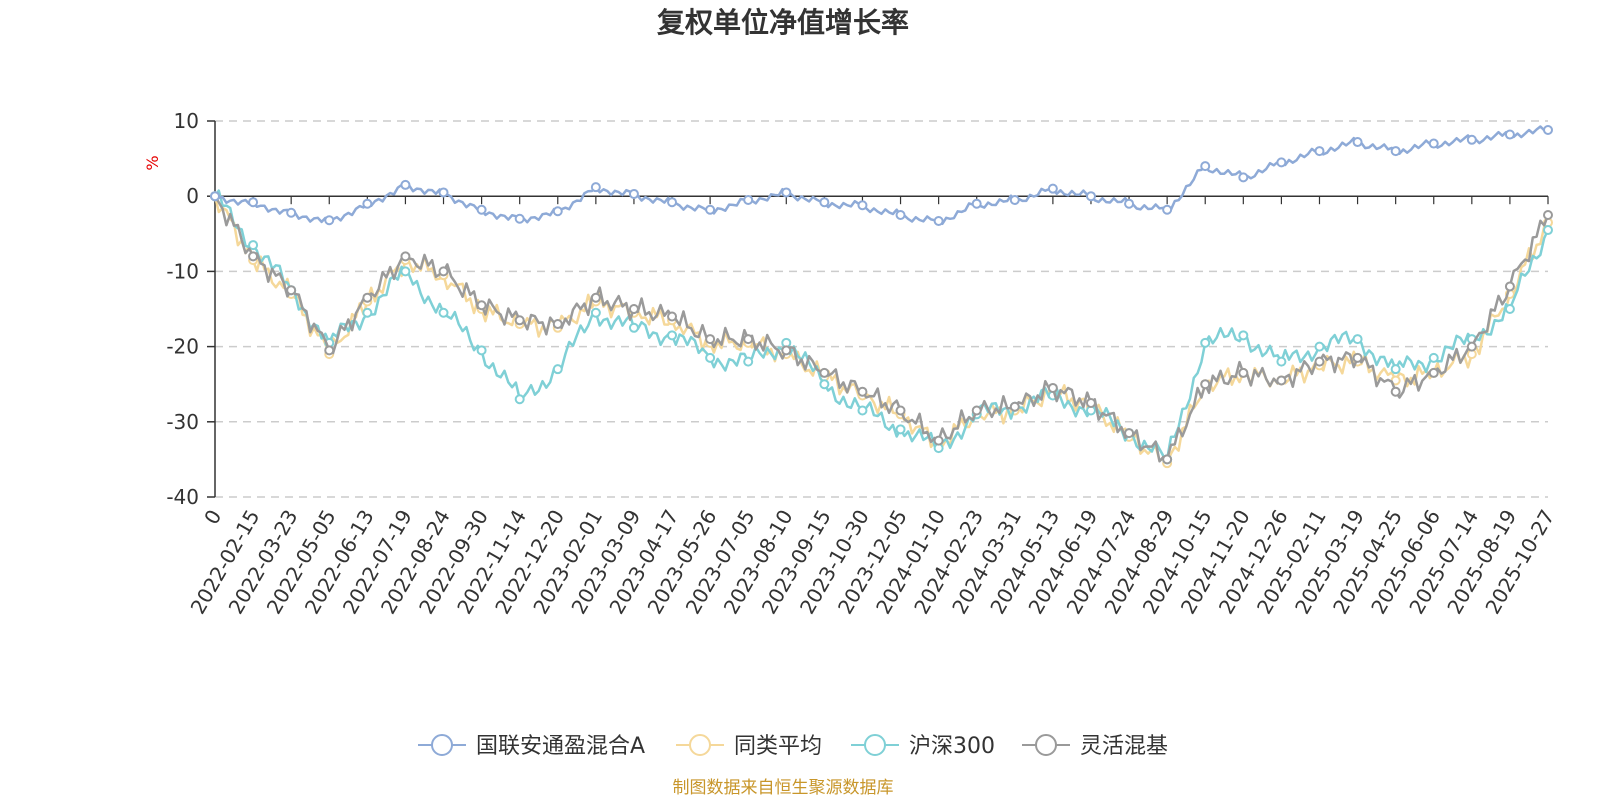 This screenshot has height=800, width=1600. I want to click on legend-label: 沪深300, so click(952, 746).